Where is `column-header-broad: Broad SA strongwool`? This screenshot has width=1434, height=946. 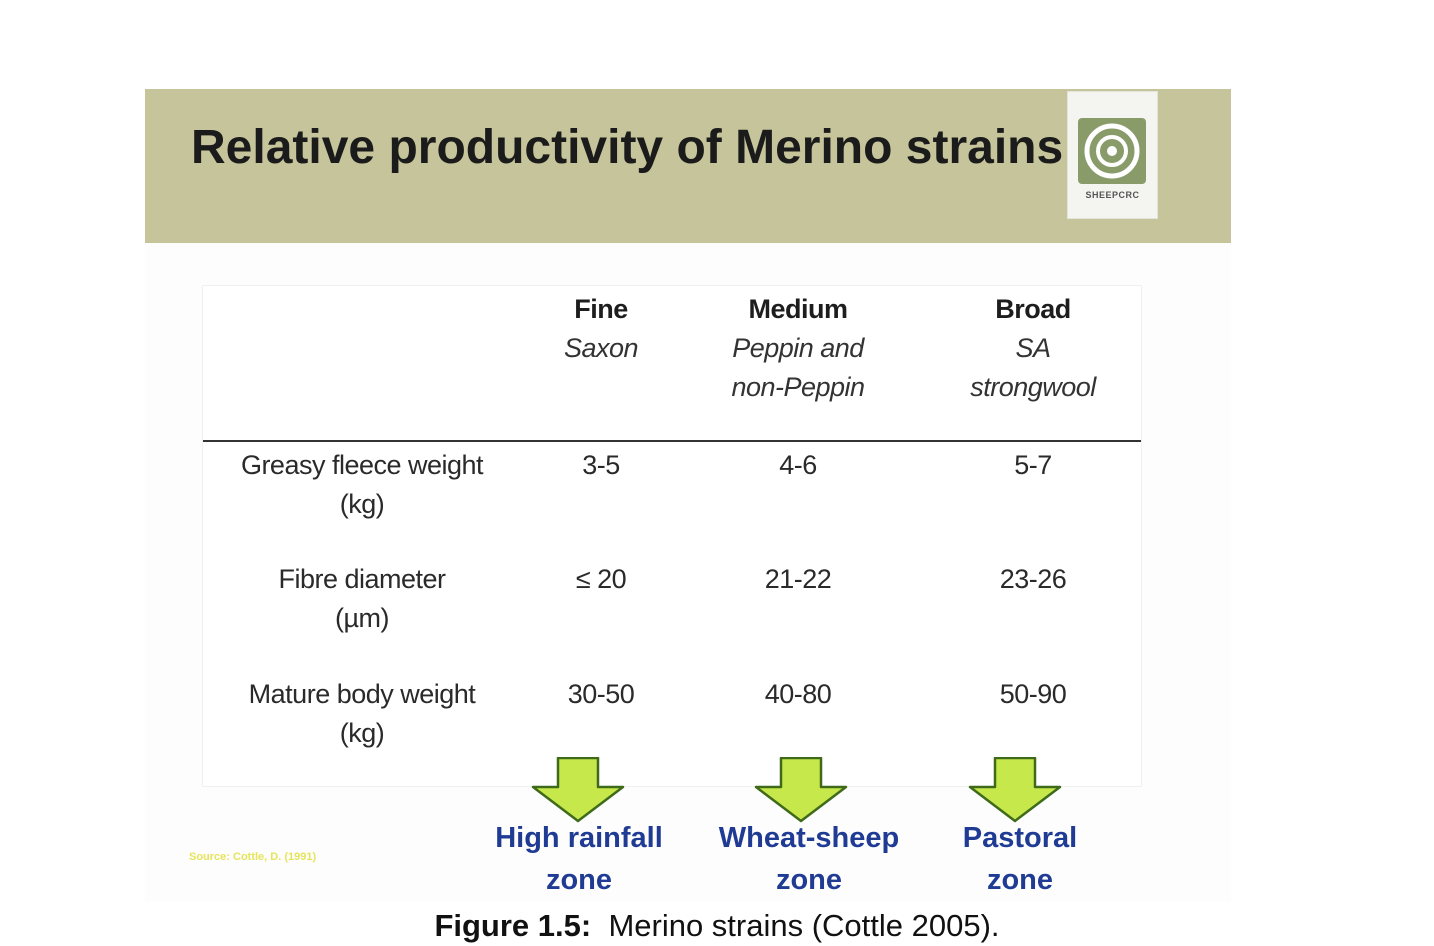
column-header-broad: Broad SA strongwool is located at coordinates (1033, 348).